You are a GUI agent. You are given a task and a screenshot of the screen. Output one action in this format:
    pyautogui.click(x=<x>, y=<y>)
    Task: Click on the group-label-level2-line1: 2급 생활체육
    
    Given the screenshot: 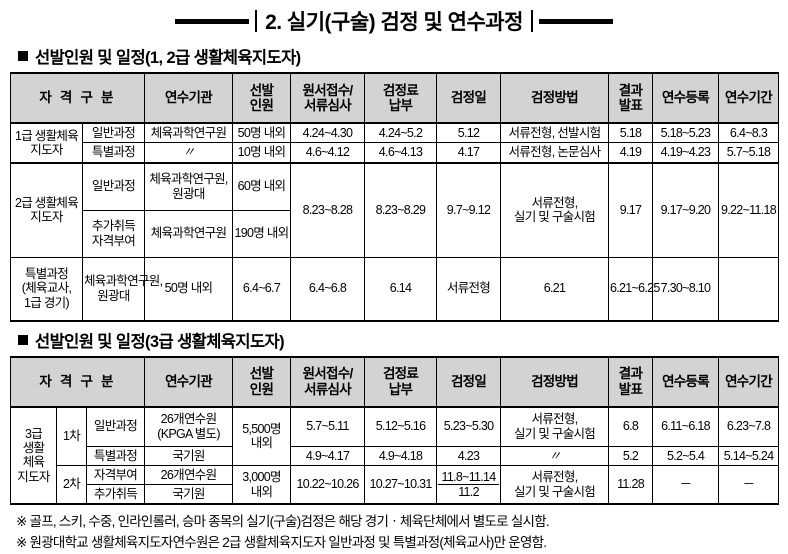 What is the action you would take?
    pyautogui.click(x=46, y=202)
    